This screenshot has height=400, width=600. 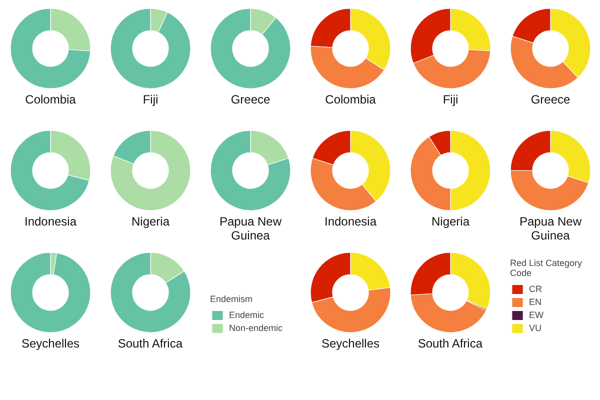 I want to click on legend-label: EW, so click(x=536, y=315).